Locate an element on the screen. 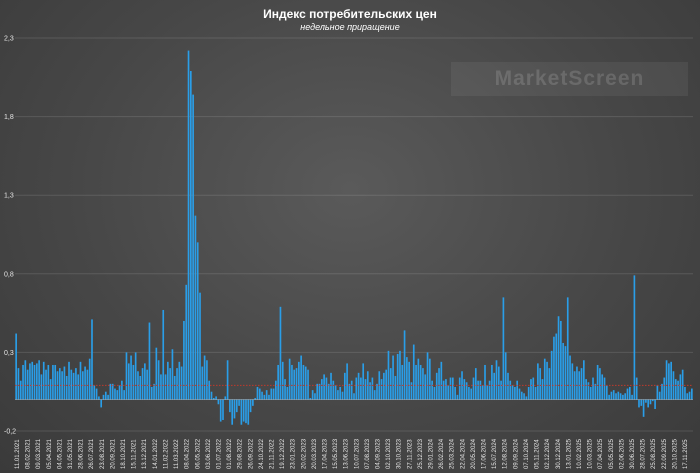 The width and height of the screenshot is (700, 473). chart-title: Индекс потребительских цен is located at coordinates (350, 14).